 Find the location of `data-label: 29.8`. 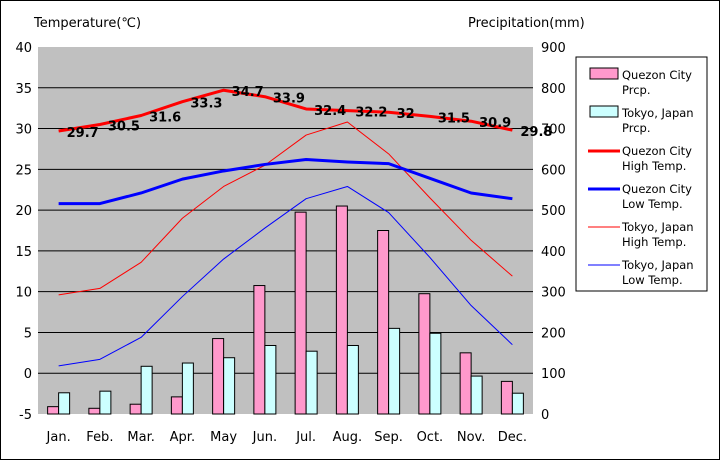

data-label: 29.8 is located at coordinates (536, 132).